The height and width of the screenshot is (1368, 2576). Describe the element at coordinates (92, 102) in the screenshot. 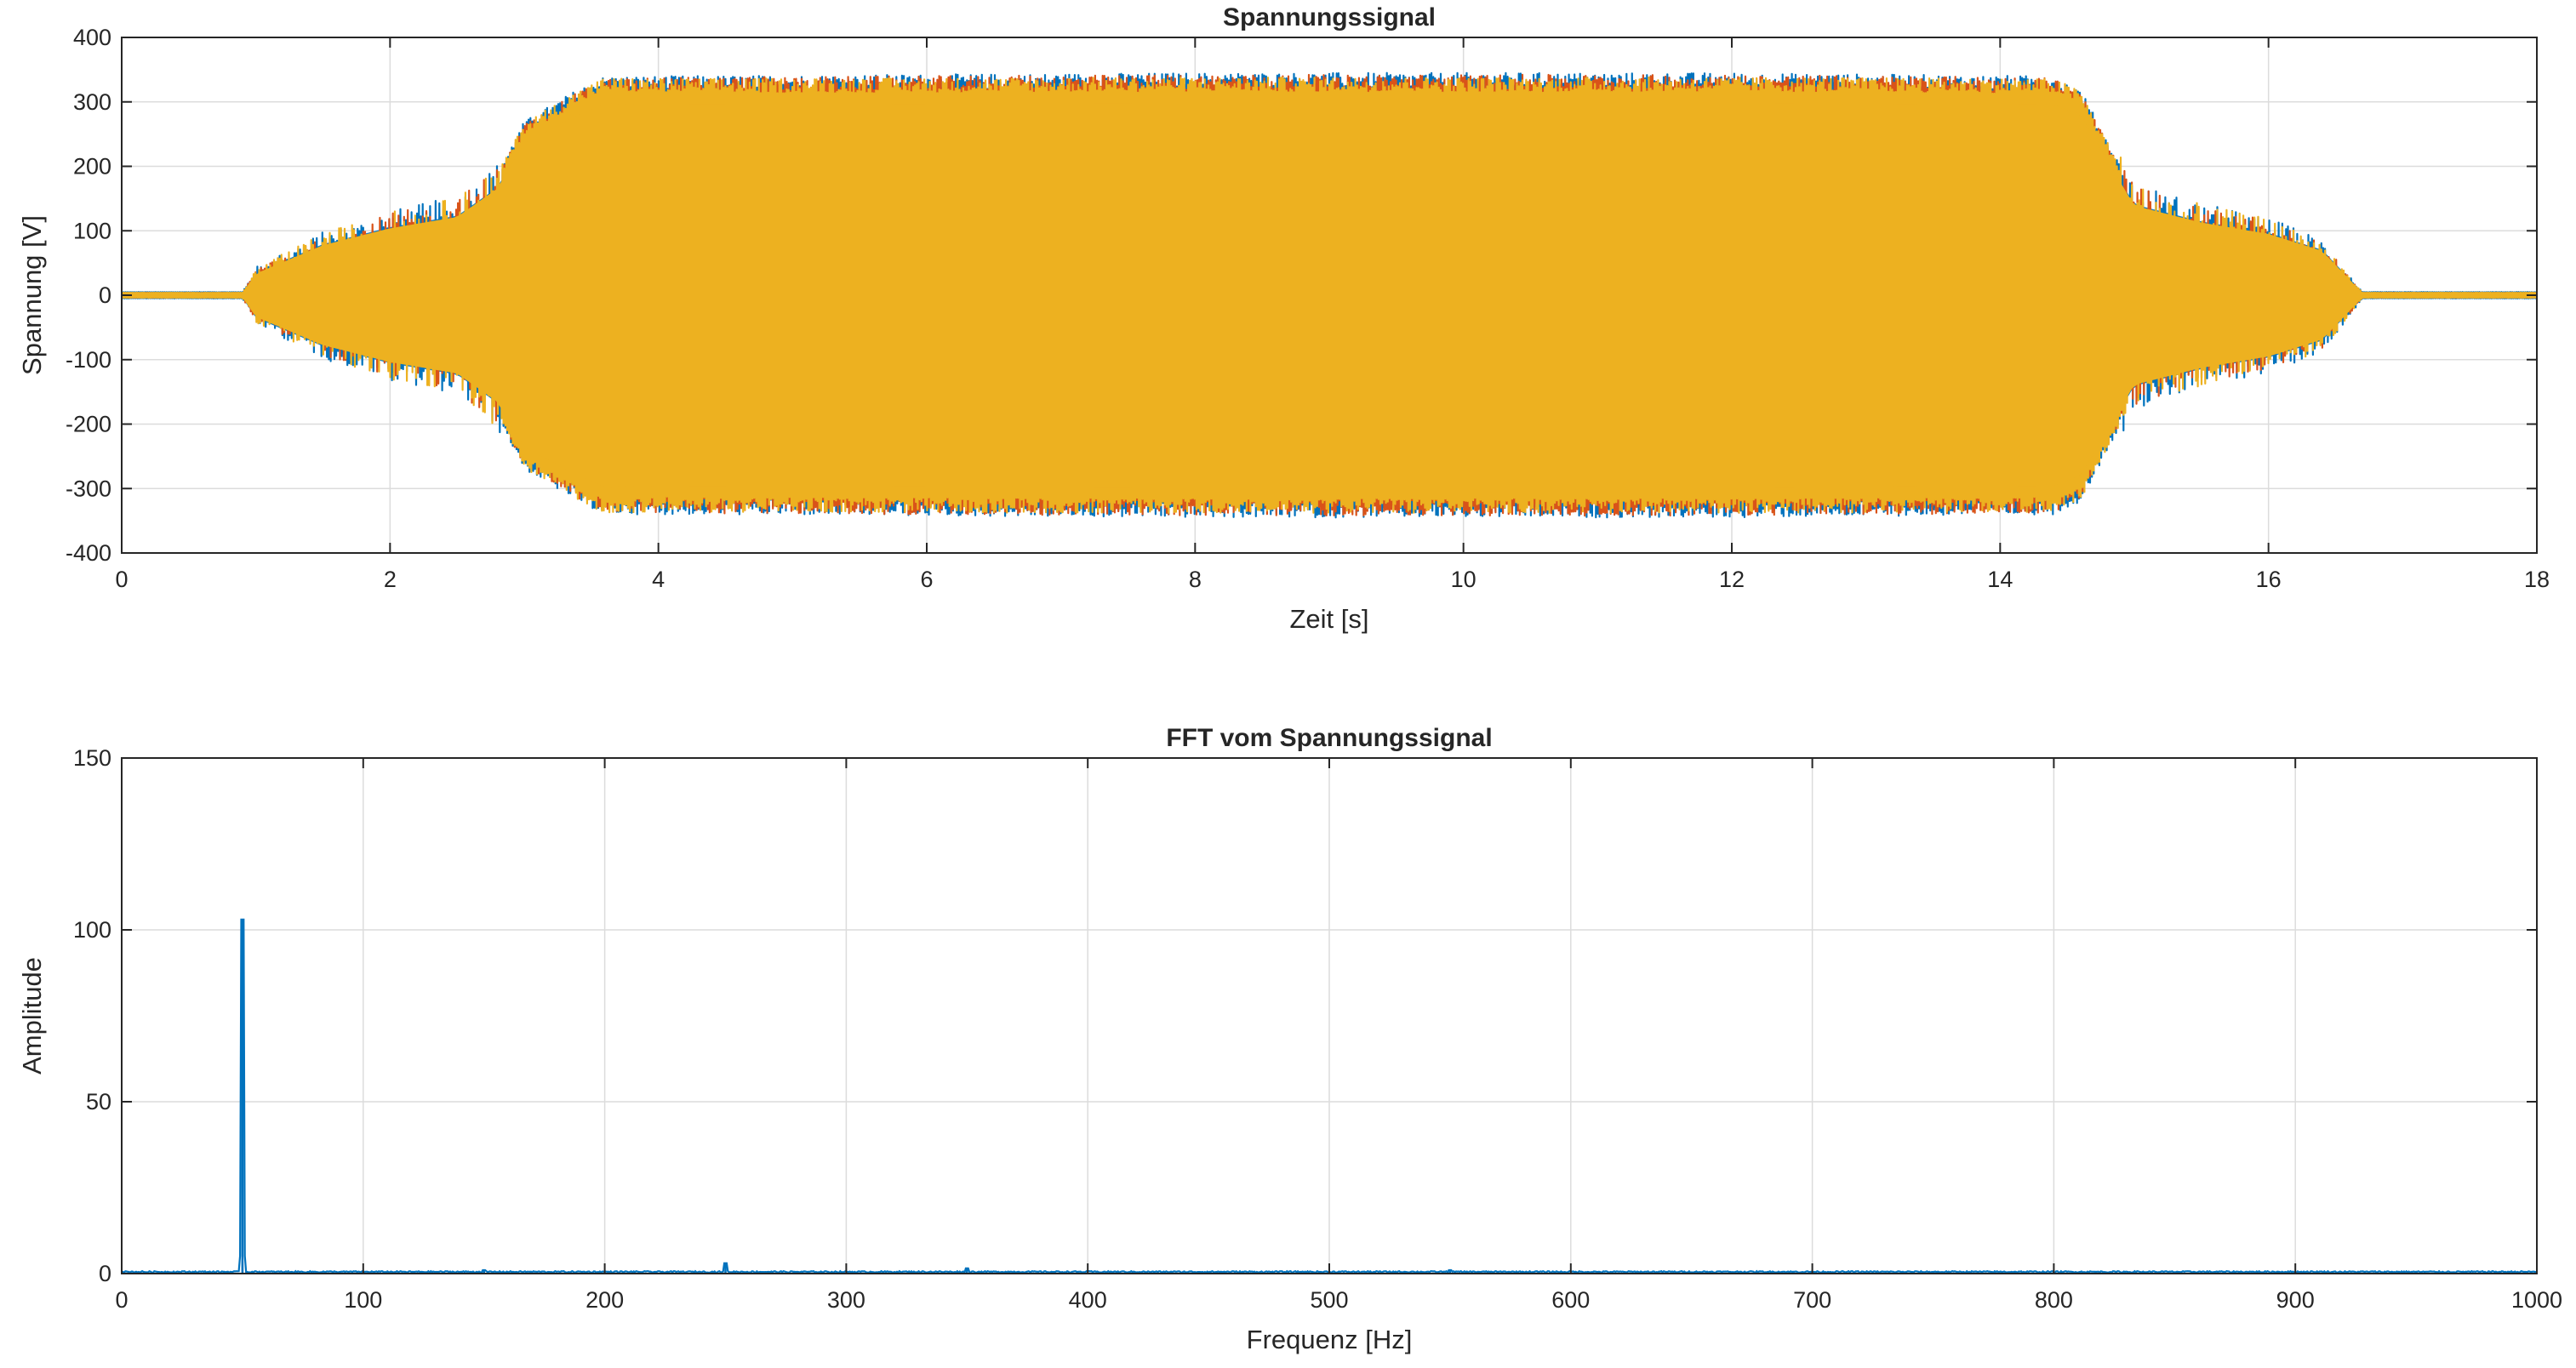

I see `voltage-y-tick-label-1: 300` at that location.